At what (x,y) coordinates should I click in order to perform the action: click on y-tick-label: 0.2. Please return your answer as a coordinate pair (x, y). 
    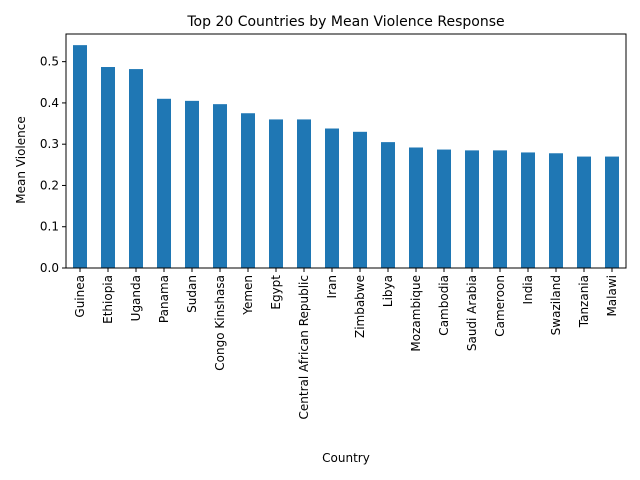
    Looking at the image, I should click on (49, 185).